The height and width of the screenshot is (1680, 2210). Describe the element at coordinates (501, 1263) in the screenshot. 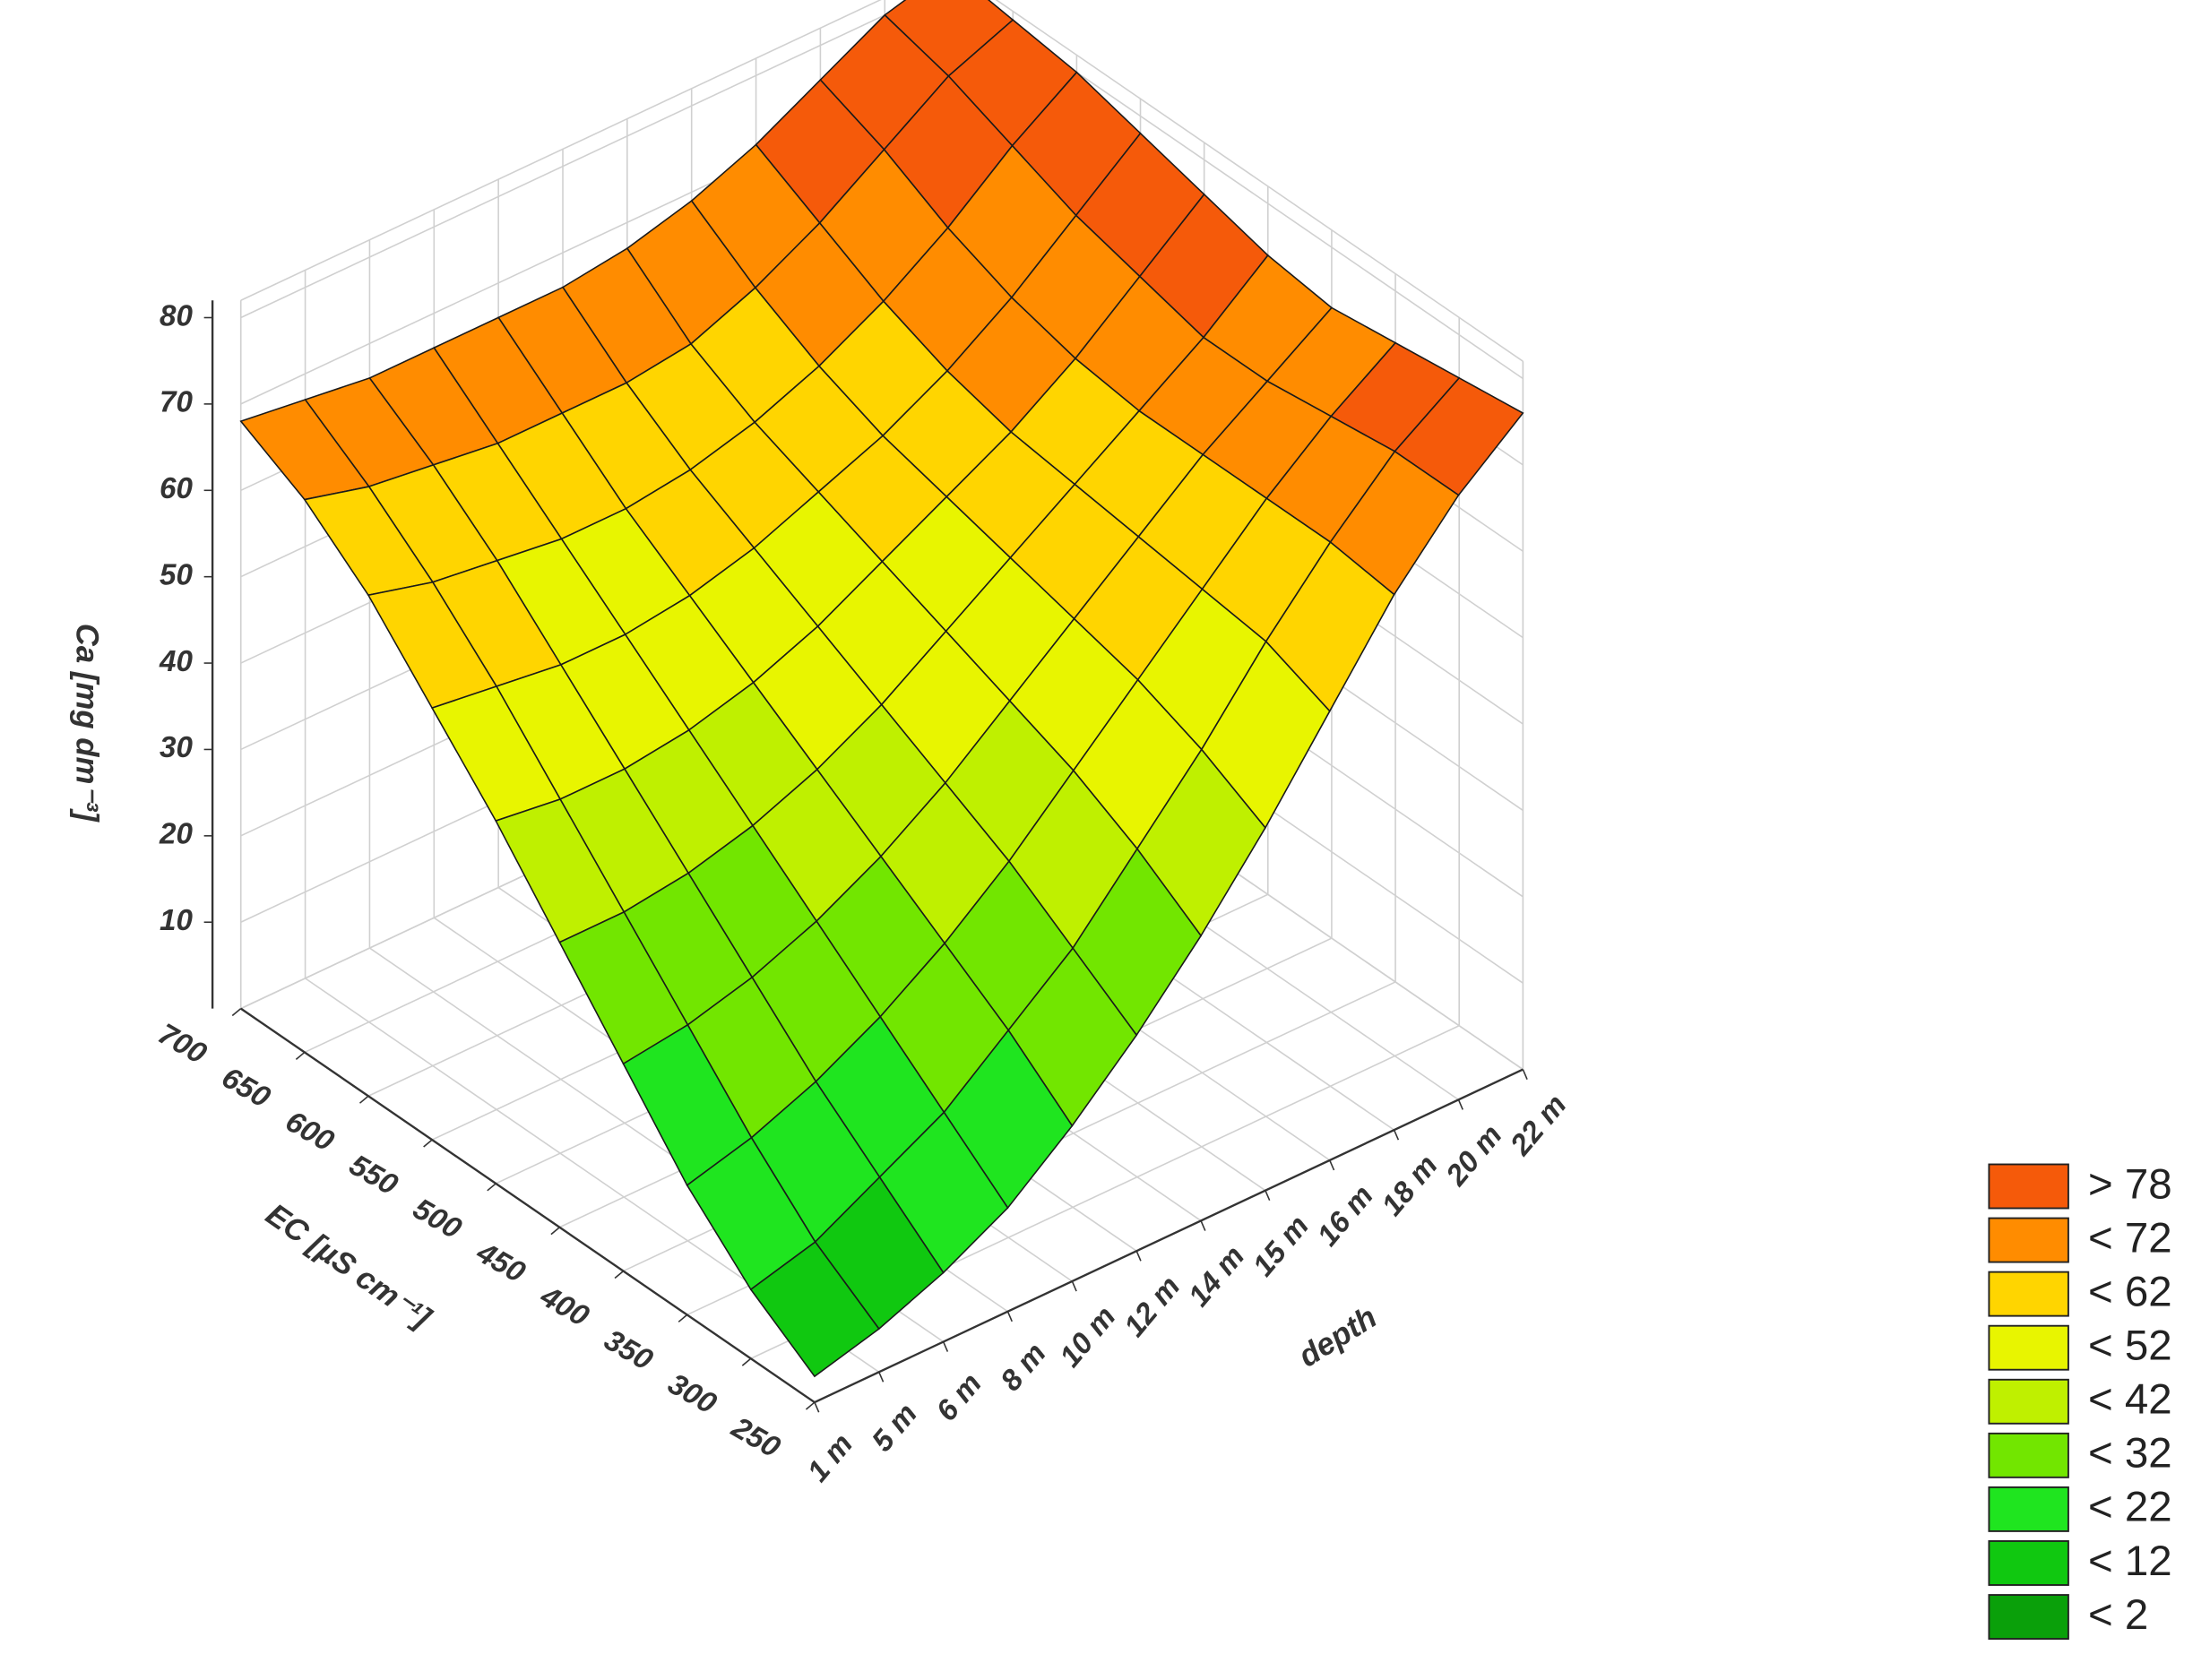

I see `x-tick-label: 450` at that location.